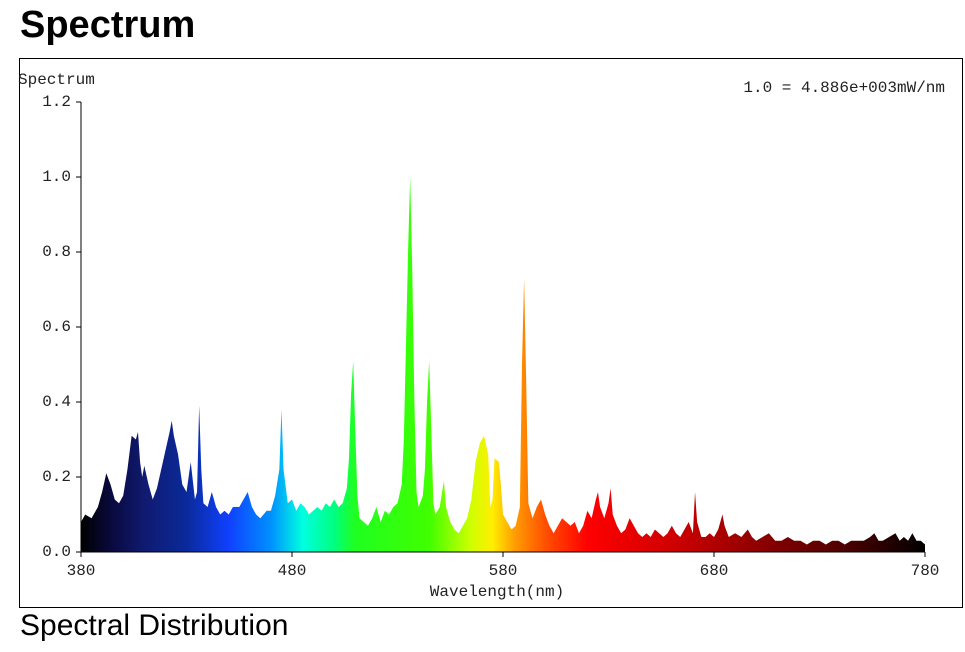  Describe the element at coordinates (714, 571) in the screenshot. I see `x-tick-label: 680` at that location.